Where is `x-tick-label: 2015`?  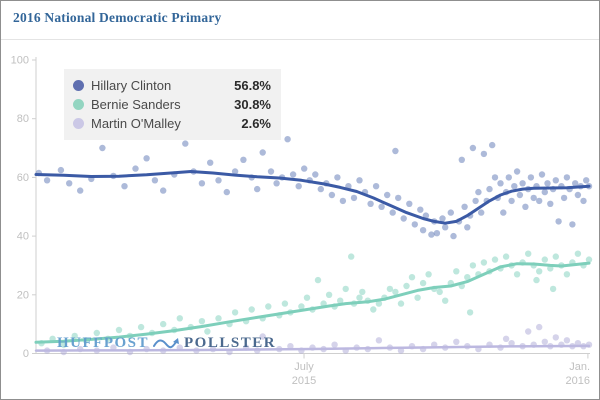
x-tick-label: 2015 is located at coordinates (304, 381).